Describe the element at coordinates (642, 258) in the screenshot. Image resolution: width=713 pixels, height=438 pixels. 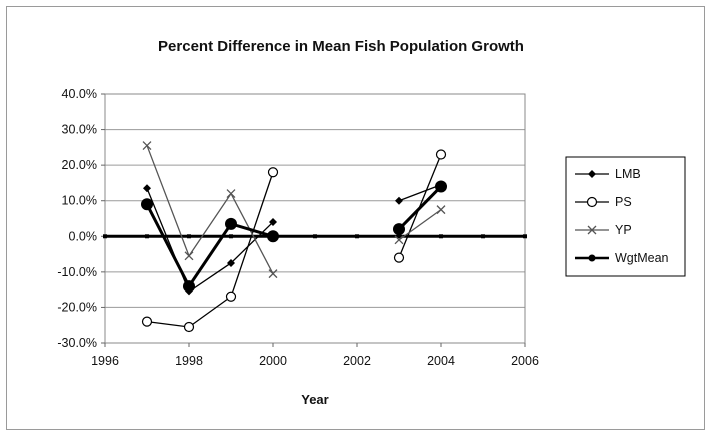
I see `legend-label-wgtmean: WgtMean` at that location.